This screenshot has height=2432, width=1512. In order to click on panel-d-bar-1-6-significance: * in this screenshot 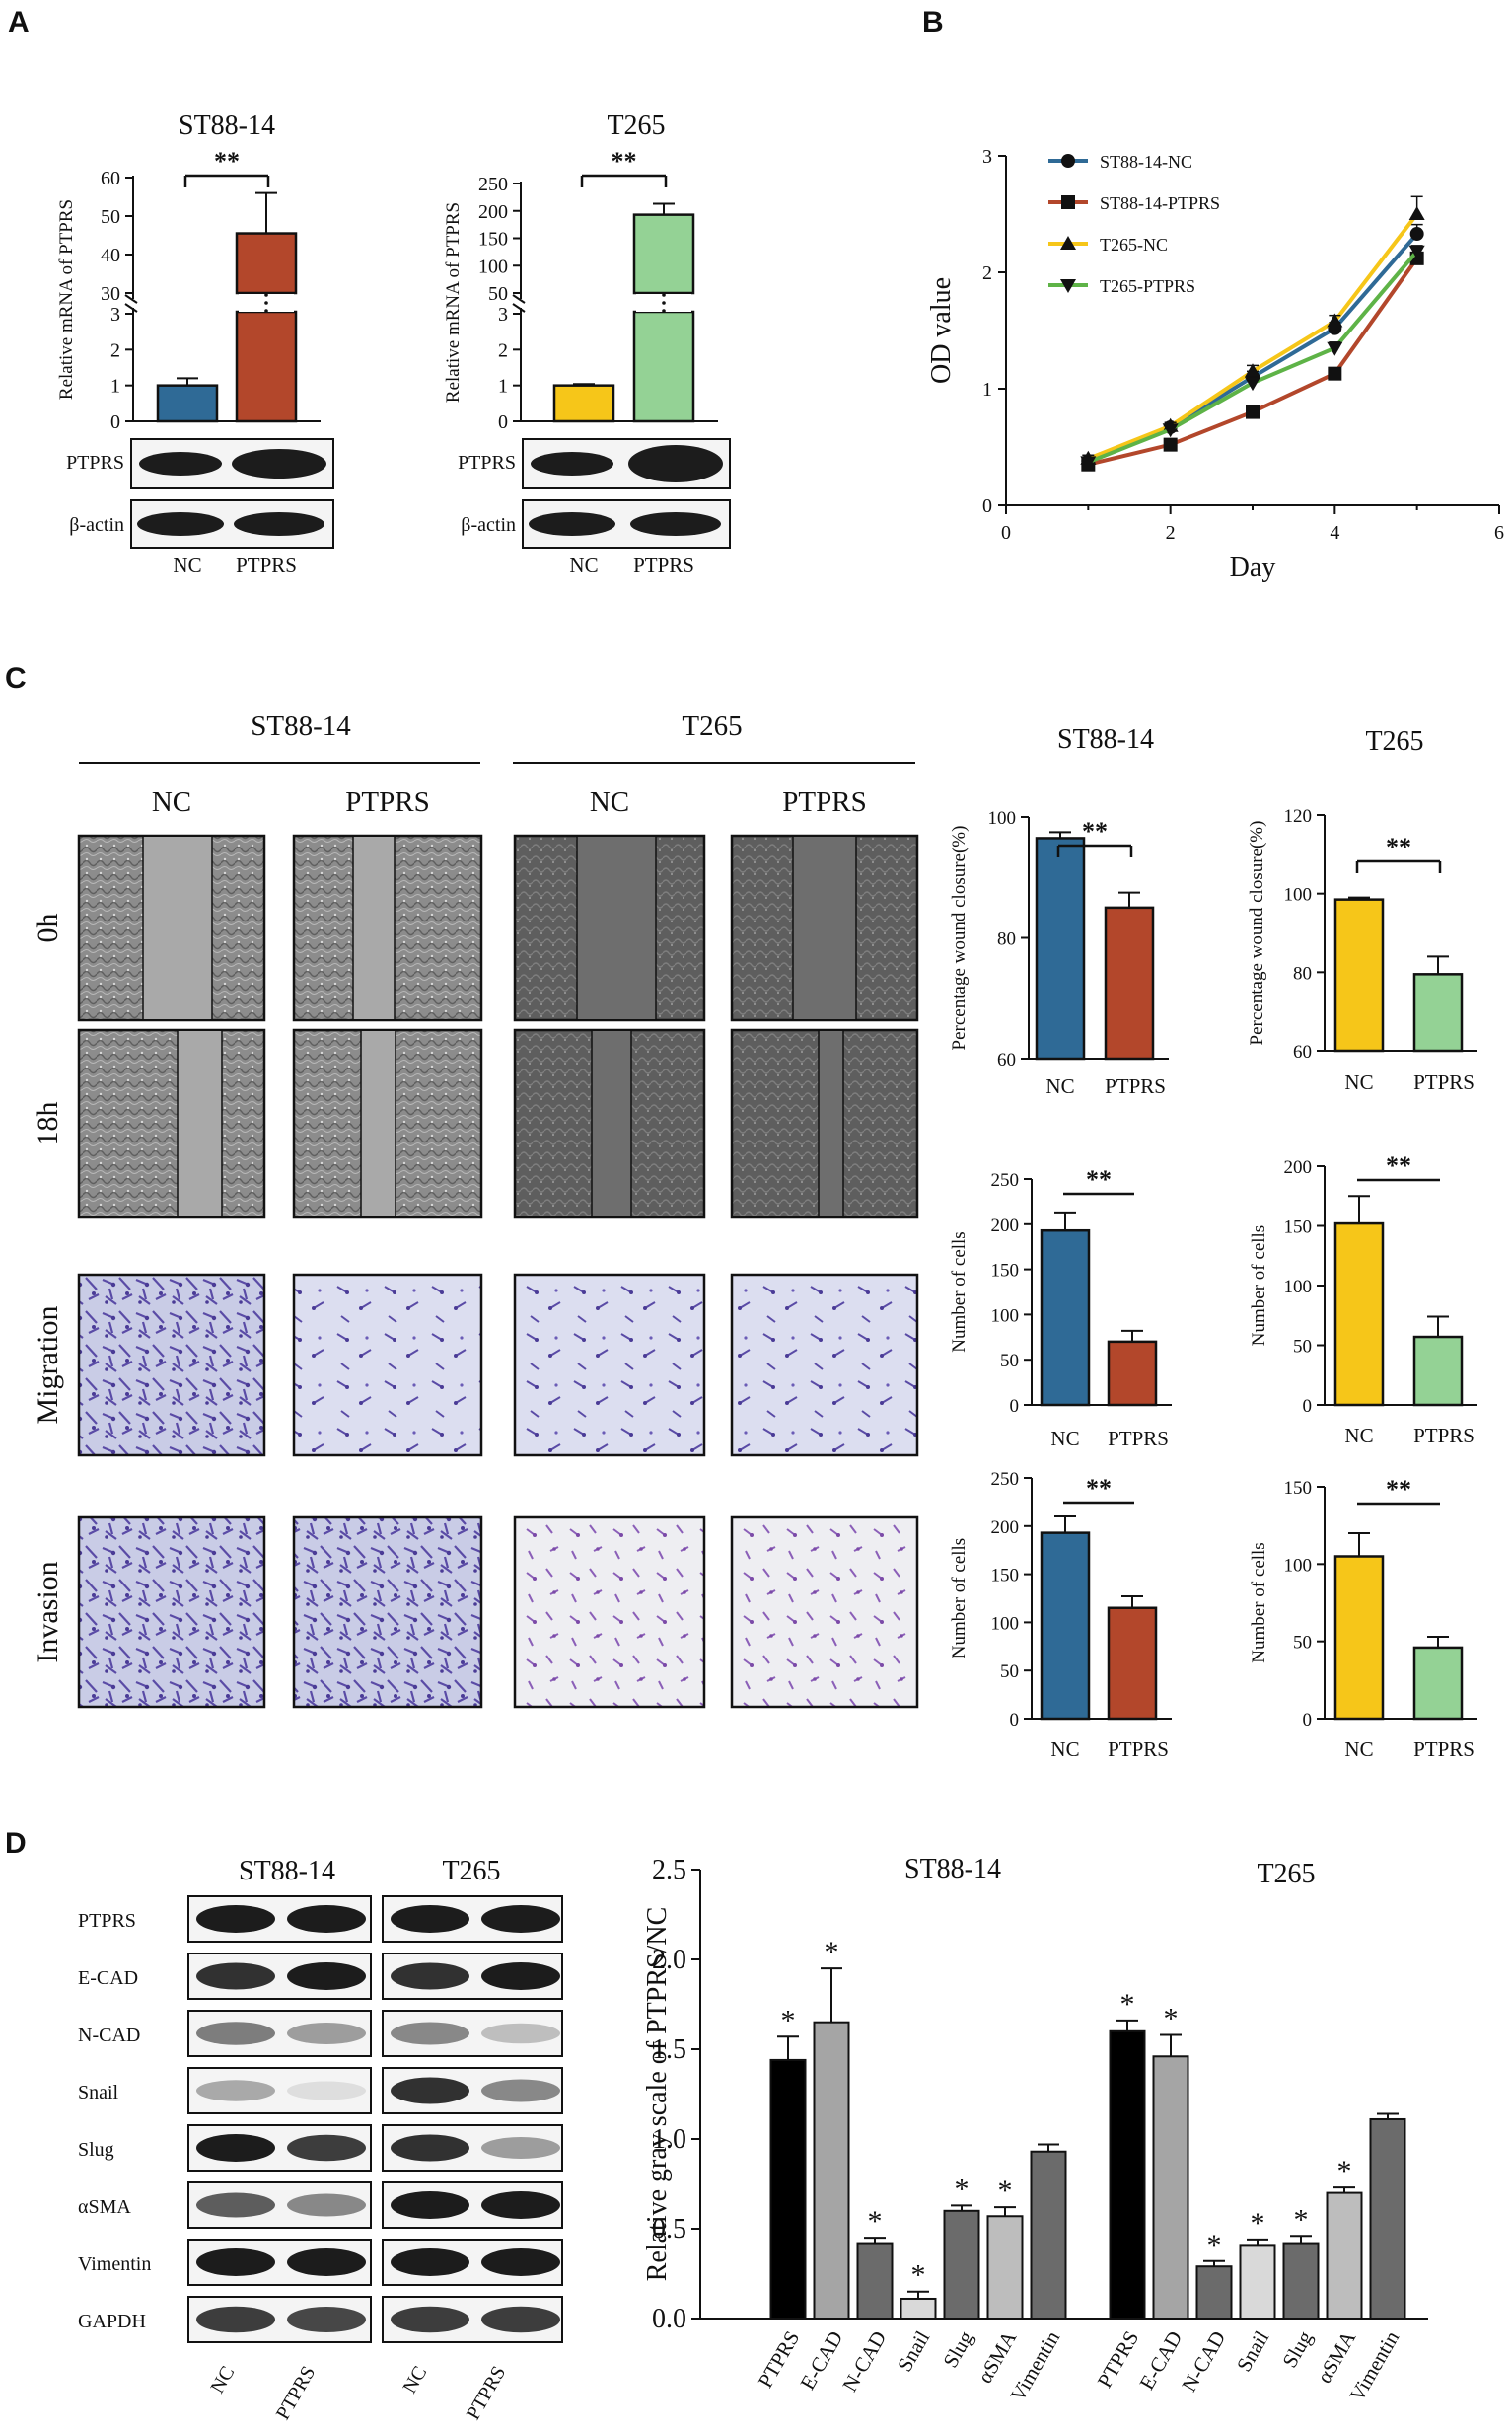, I will do `click(1005, 2190)`.